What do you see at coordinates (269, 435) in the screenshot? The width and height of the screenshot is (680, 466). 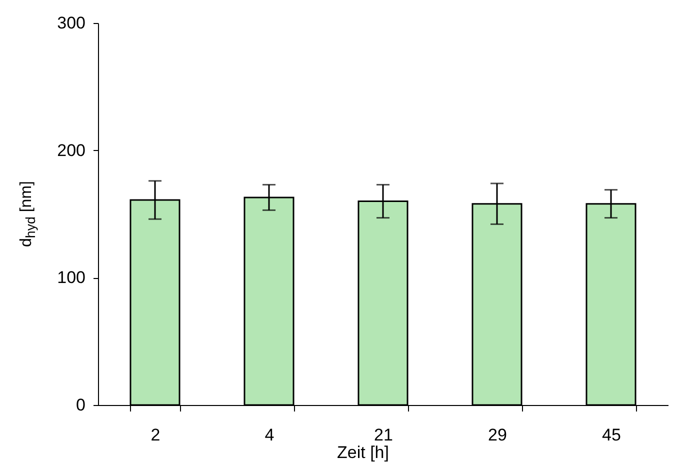 I see `x-tick-label: 4` at bounding box center [269, 435].